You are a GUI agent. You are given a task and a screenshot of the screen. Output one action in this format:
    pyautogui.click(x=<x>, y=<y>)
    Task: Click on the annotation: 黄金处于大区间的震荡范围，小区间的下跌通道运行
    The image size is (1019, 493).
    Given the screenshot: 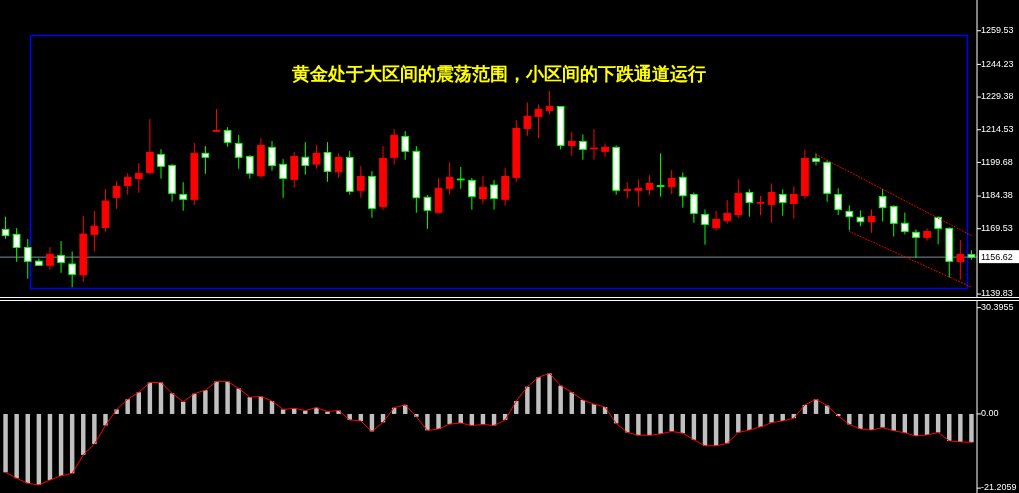 What is the action you would take?
    pyautogui.click(x=498, y=73)
    